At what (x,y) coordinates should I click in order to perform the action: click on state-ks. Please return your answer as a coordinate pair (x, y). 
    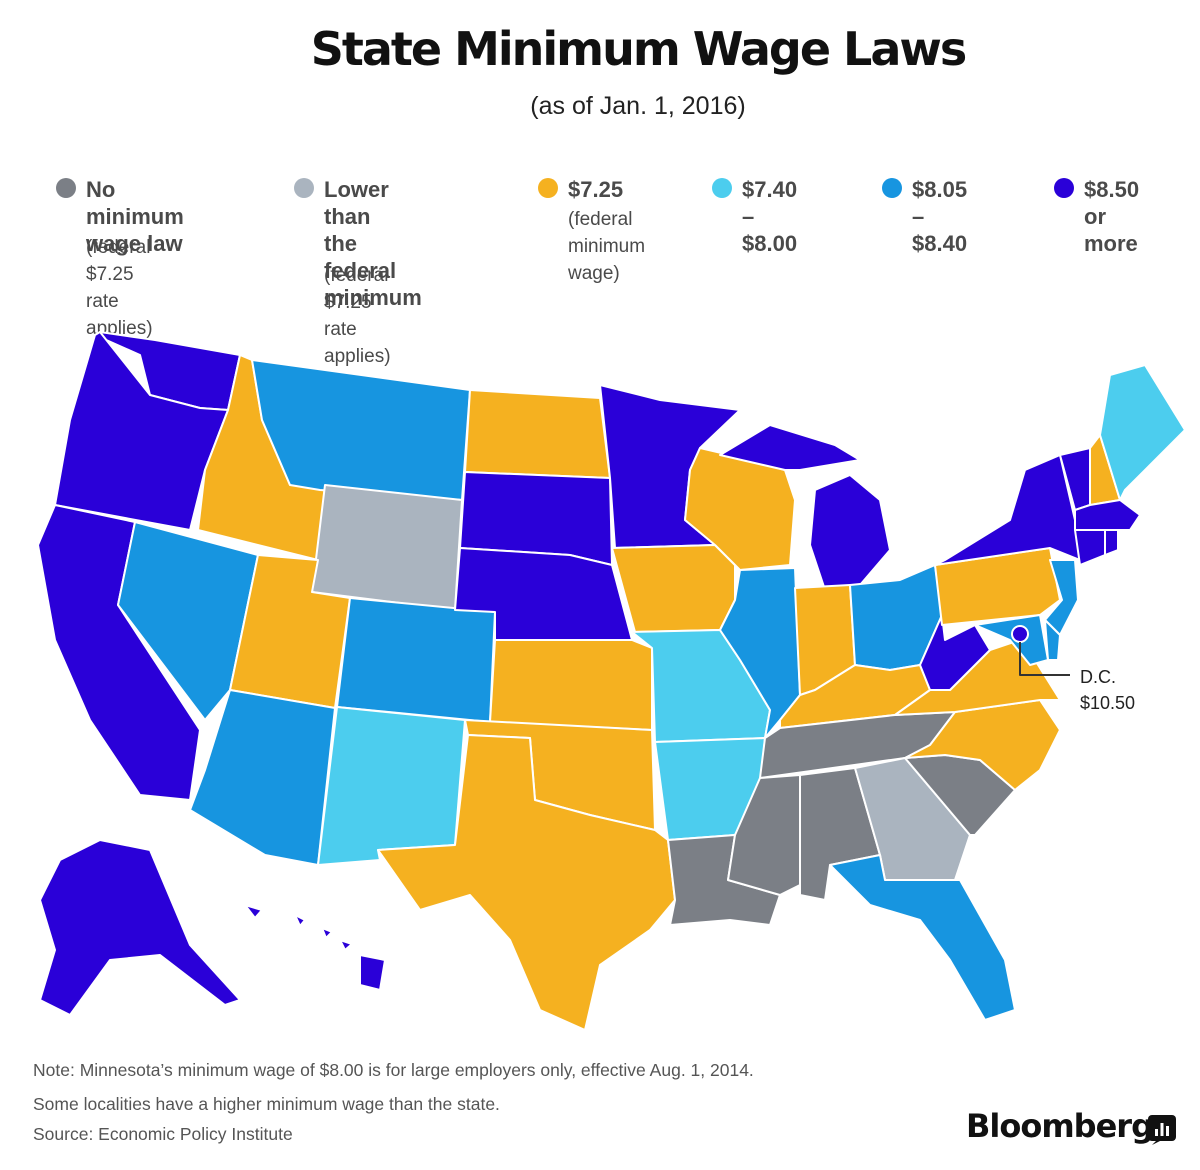
    Looking at the image, I should click on (571, 685).